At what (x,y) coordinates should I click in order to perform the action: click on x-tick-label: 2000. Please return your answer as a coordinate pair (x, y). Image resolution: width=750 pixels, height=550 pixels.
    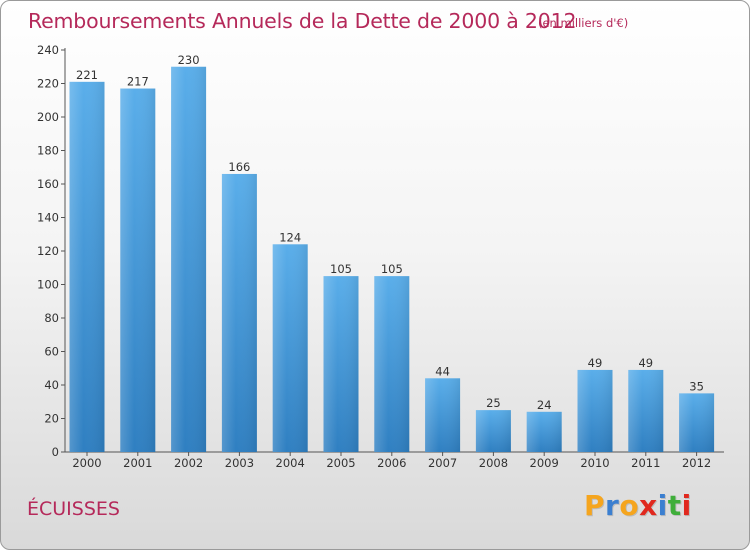
    Looking at the image, I should click on (86, 463).